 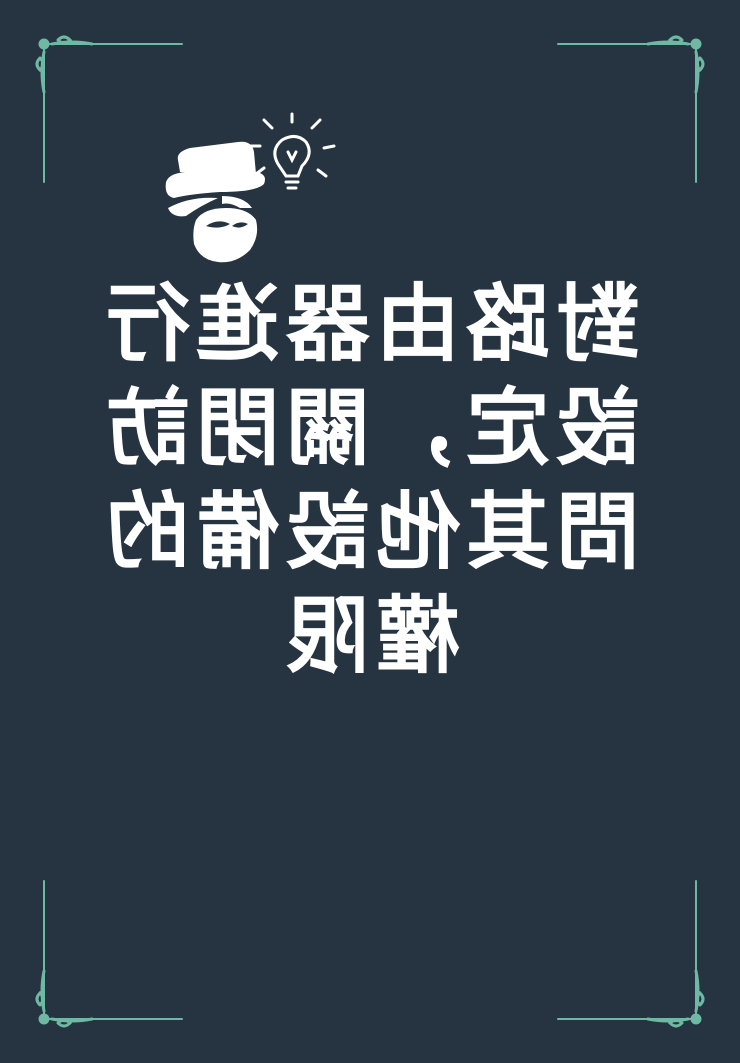 What do you see at coordinates (370, 428) in the screenshot?
I see `title-line-2: 設定，關閉訪` at bounding box center [370, 428].